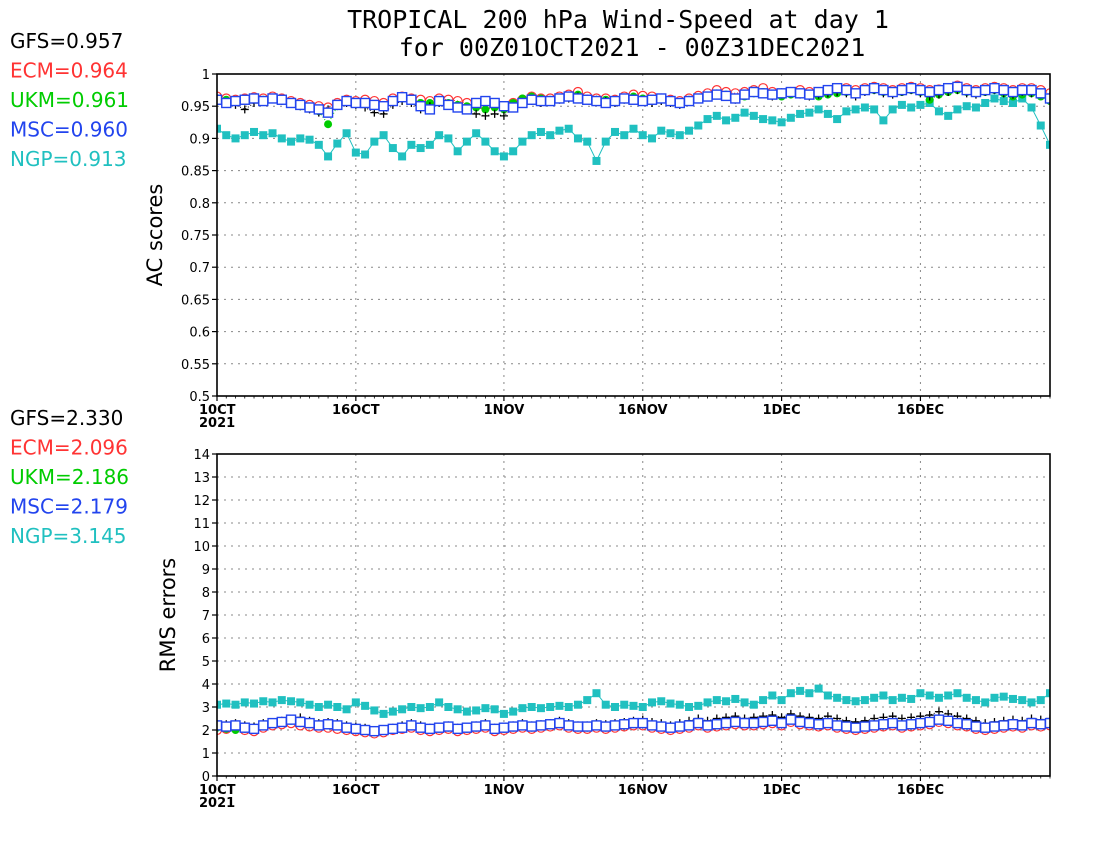  I want to click on y-tick-label: 0.75, so click(195, 236).